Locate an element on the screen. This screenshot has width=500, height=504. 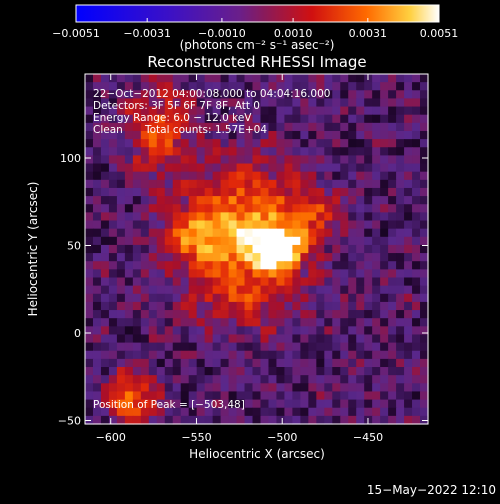
y-tick-label: 100 is located at coordinates (70, 158).